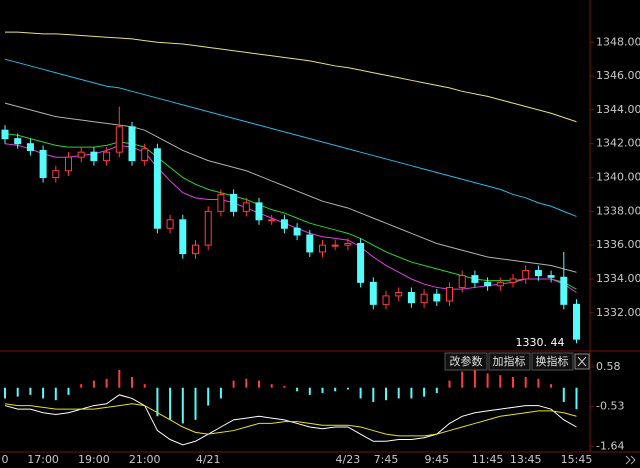 The width and height of the screenshot is (640, 468). What do you see at coordinates (618, 278) in the screenshot?
I see `y-tick-label: 1334.00` at bounding box center [618, 278].